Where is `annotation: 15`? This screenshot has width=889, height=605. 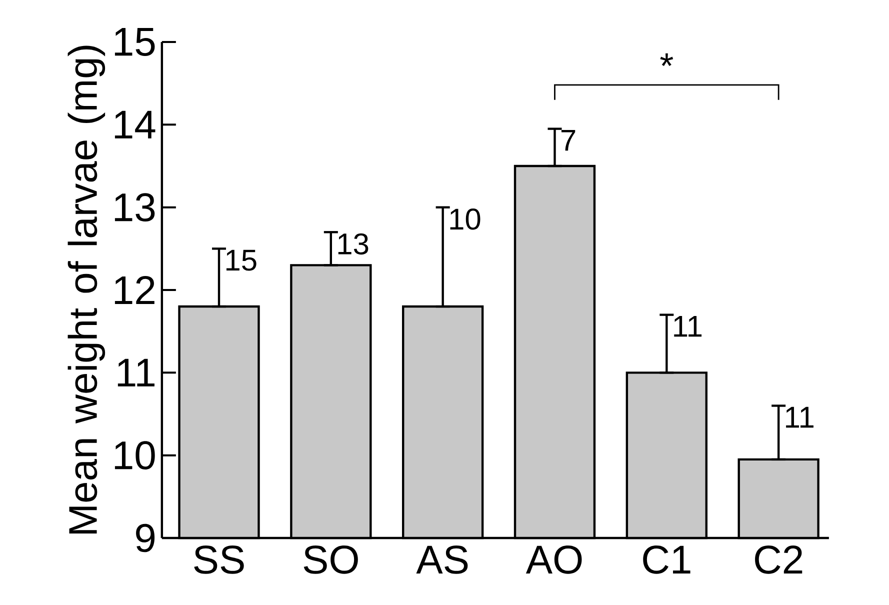 annotation: 15 is located at coordinates (241, 260).